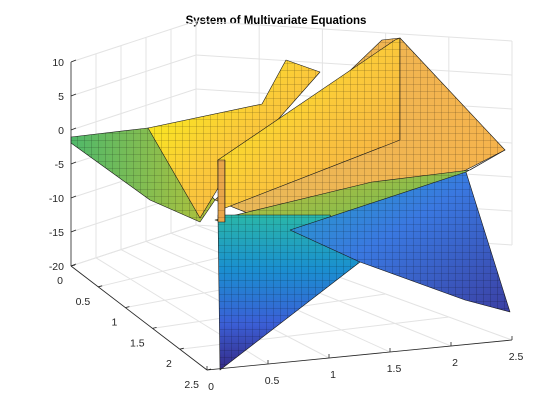 The height and width of the screenshot is (420, 560). I want to click on y-tick-label: 2, so click(169, 364).